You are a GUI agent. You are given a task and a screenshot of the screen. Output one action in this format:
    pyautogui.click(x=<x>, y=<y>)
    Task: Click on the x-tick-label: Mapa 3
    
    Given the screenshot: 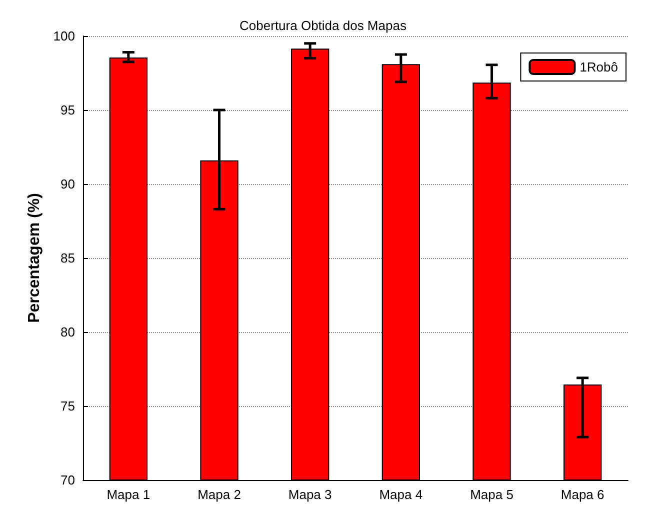 What is the action you would take?
    pyautogui.click(x=310, y=494)
    